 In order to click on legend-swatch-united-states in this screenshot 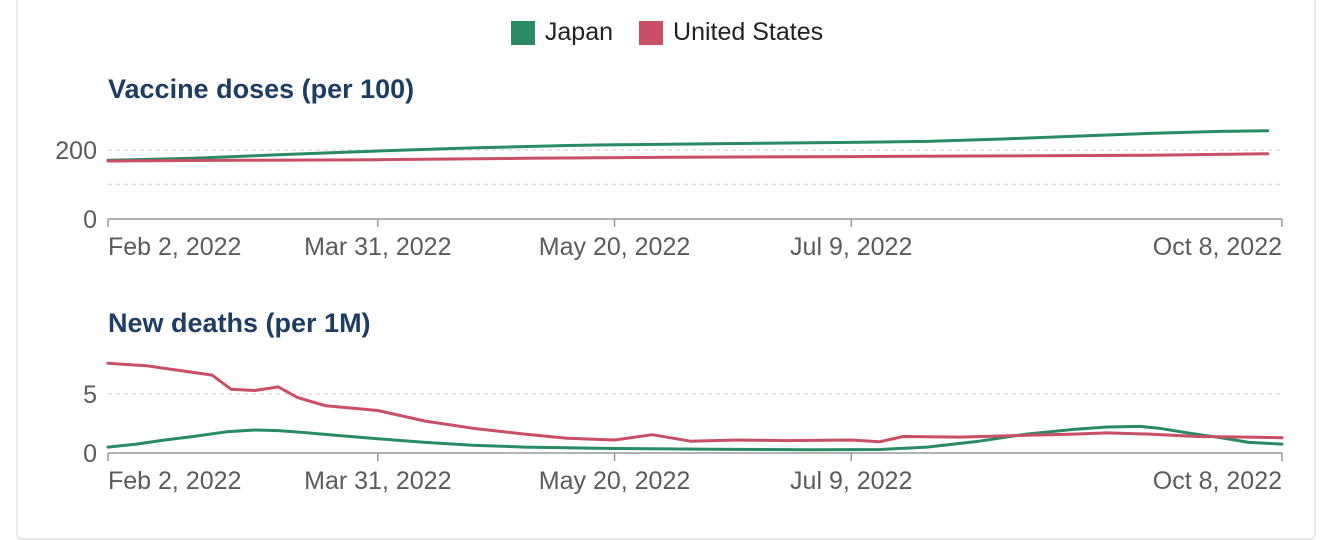, I will do `click(651, 32)`.